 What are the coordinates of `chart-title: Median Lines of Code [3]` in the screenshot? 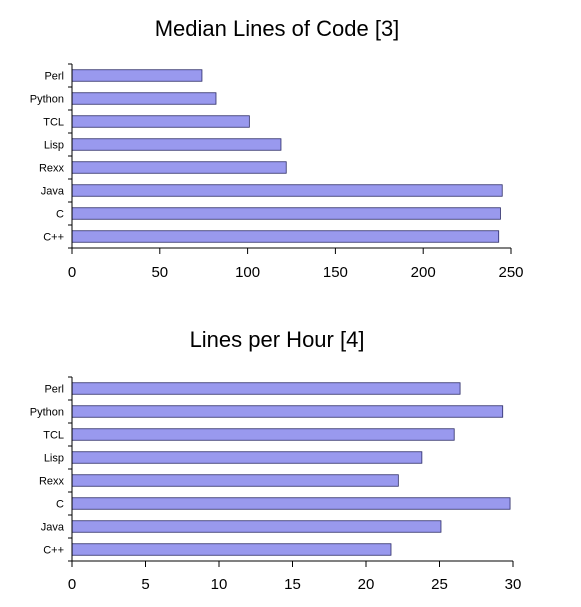 It's located at (277, 28).